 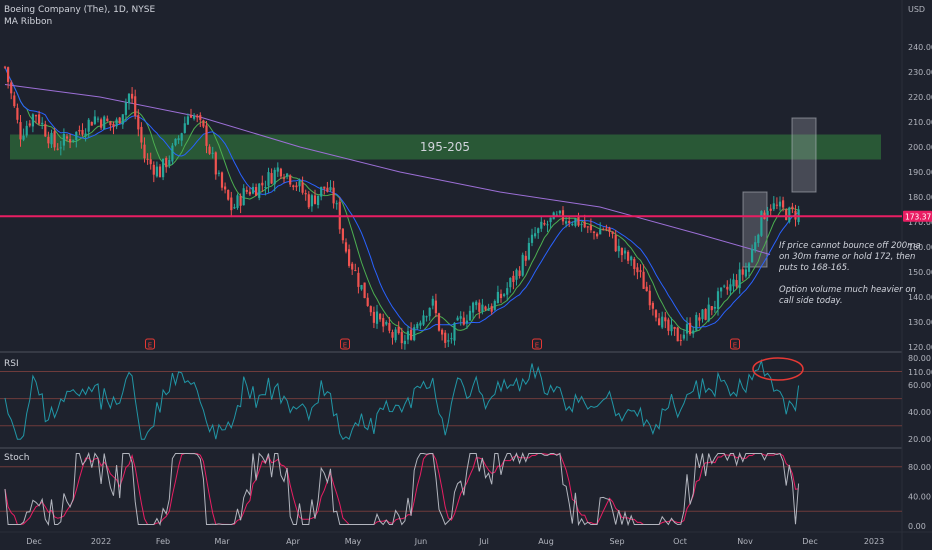 What do you see at coordinates (465, 491) in the screenshot?
I see `stoch-pane: 80.00 40.00 0.00` at bounding box center [465, 491].